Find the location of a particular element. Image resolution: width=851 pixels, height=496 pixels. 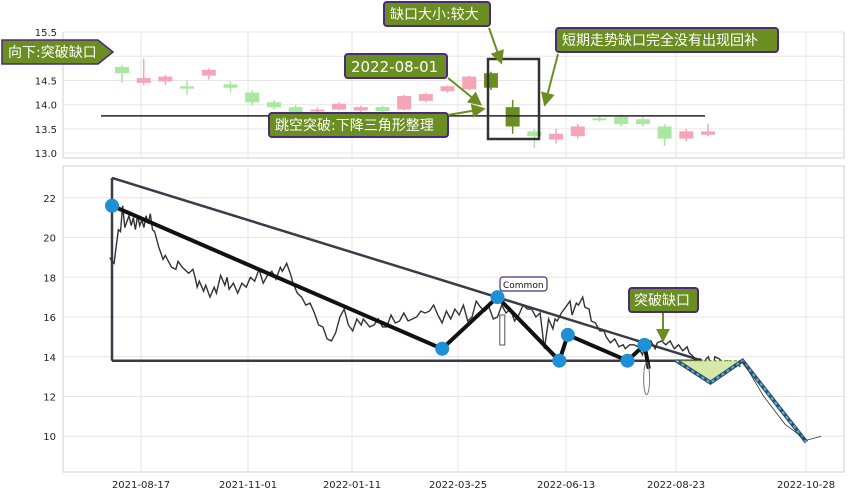

gap-direction-label: 向下:突破缺口 is located at coordinates (58, 52).